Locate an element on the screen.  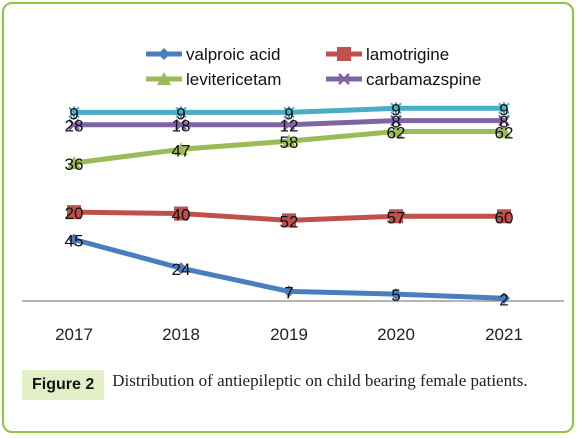
data-label: 45 is located at coordinates (74, 241).